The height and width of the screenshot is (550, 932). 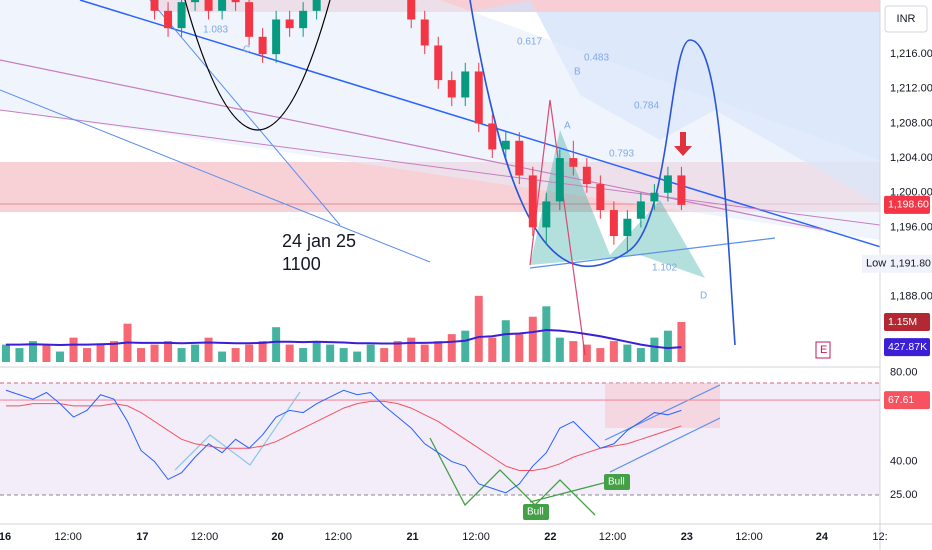 I want to click on low-label: Low, so click(x=876, y=264).